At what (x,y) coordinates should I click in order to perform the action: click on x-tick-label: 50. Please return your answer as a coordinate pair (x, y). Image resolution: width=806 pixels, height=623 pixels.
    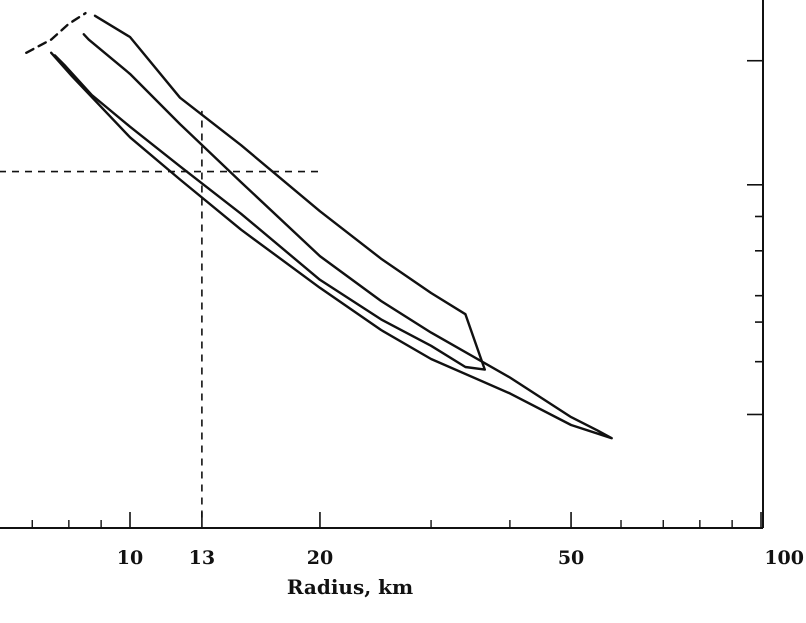
    Looking at the image, I should click on (571, 558).